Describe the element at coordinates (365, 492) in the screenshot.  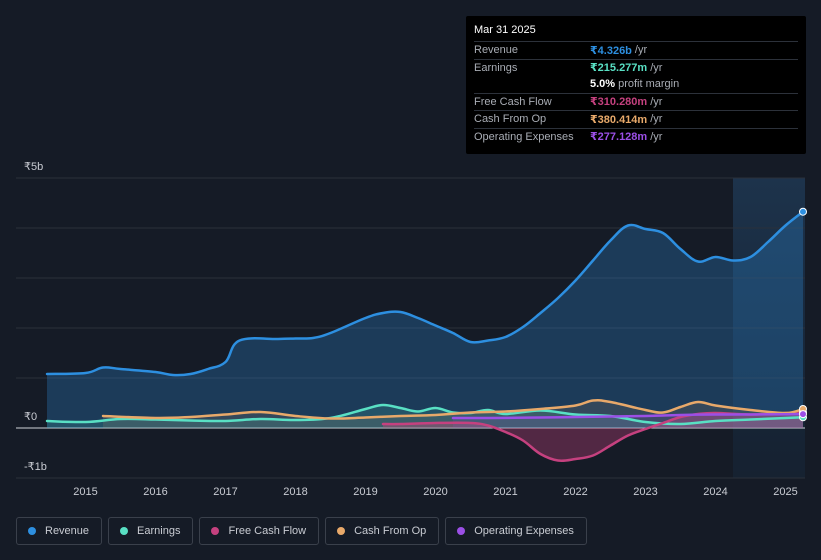
I see `x-tick-label: 2019` at that location.